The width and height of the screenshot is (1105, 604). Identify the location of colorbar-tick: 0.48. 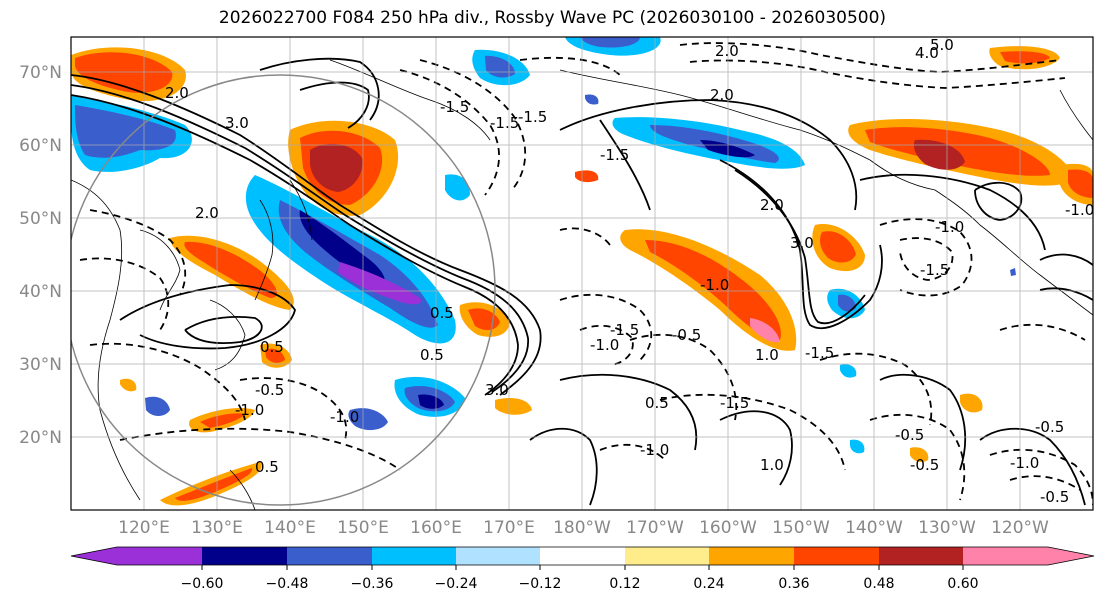
(878, 584).